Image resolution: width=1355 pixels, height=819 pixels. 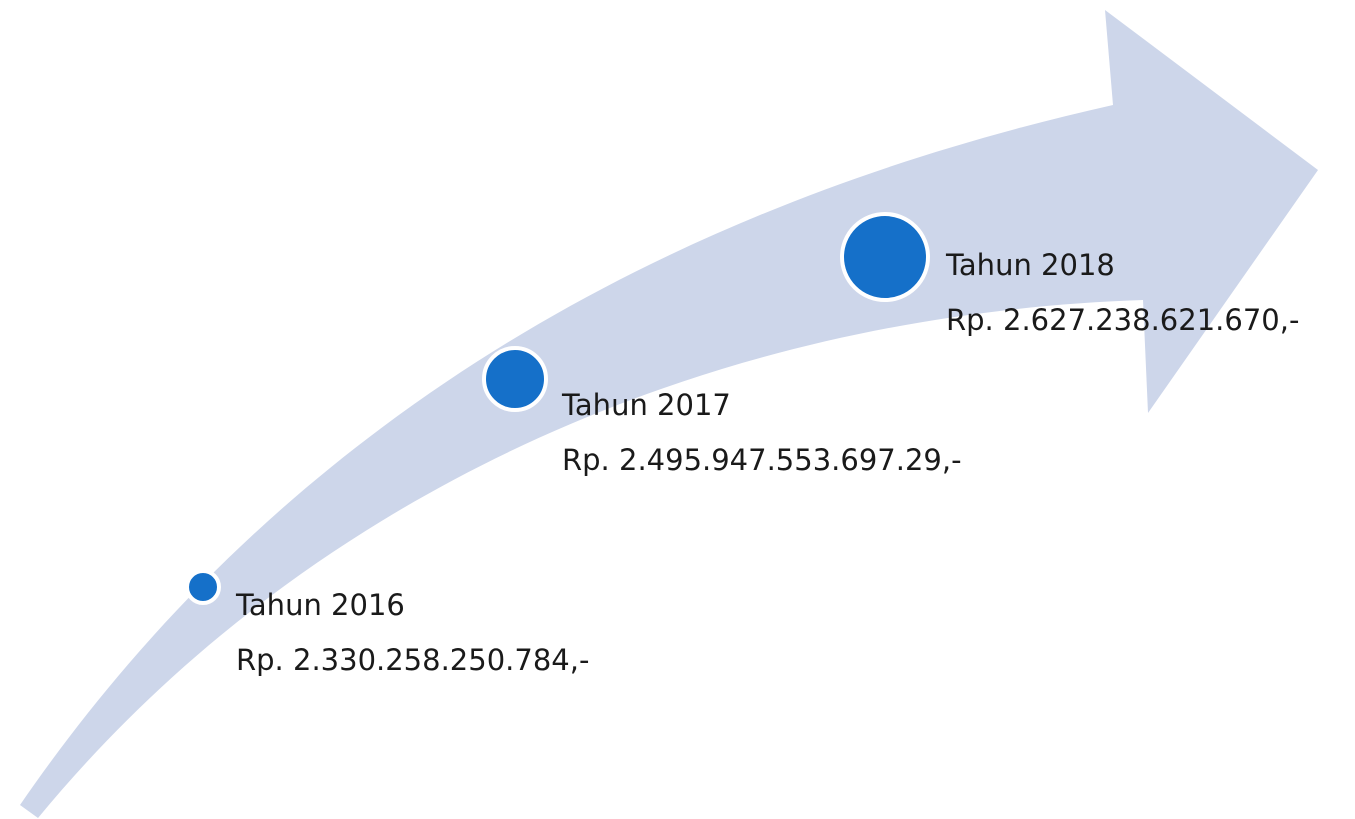 I want to click on milestone-amount: Rp. 2.495.947.553.697.29,-, so click(x=762, y=460).